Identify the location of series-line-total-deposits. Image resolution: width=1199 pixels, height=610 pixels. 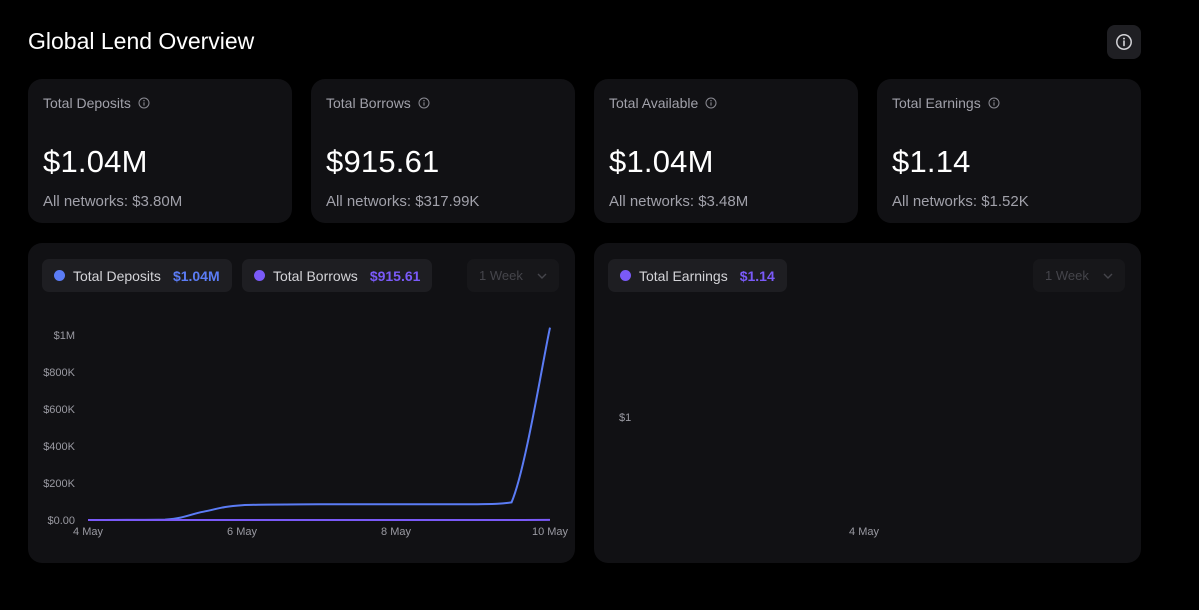
(319, 424).